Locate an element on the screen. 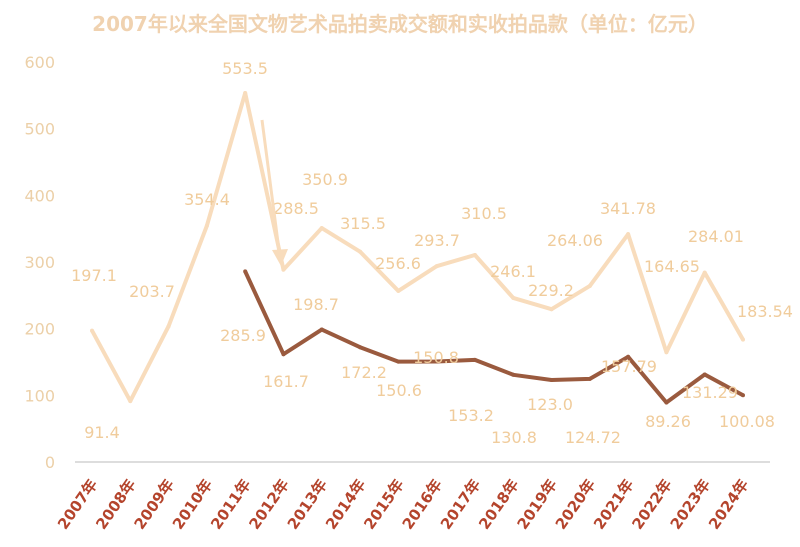 The image size is (800, 547). arrow-head is located at coordinates (280, 257).